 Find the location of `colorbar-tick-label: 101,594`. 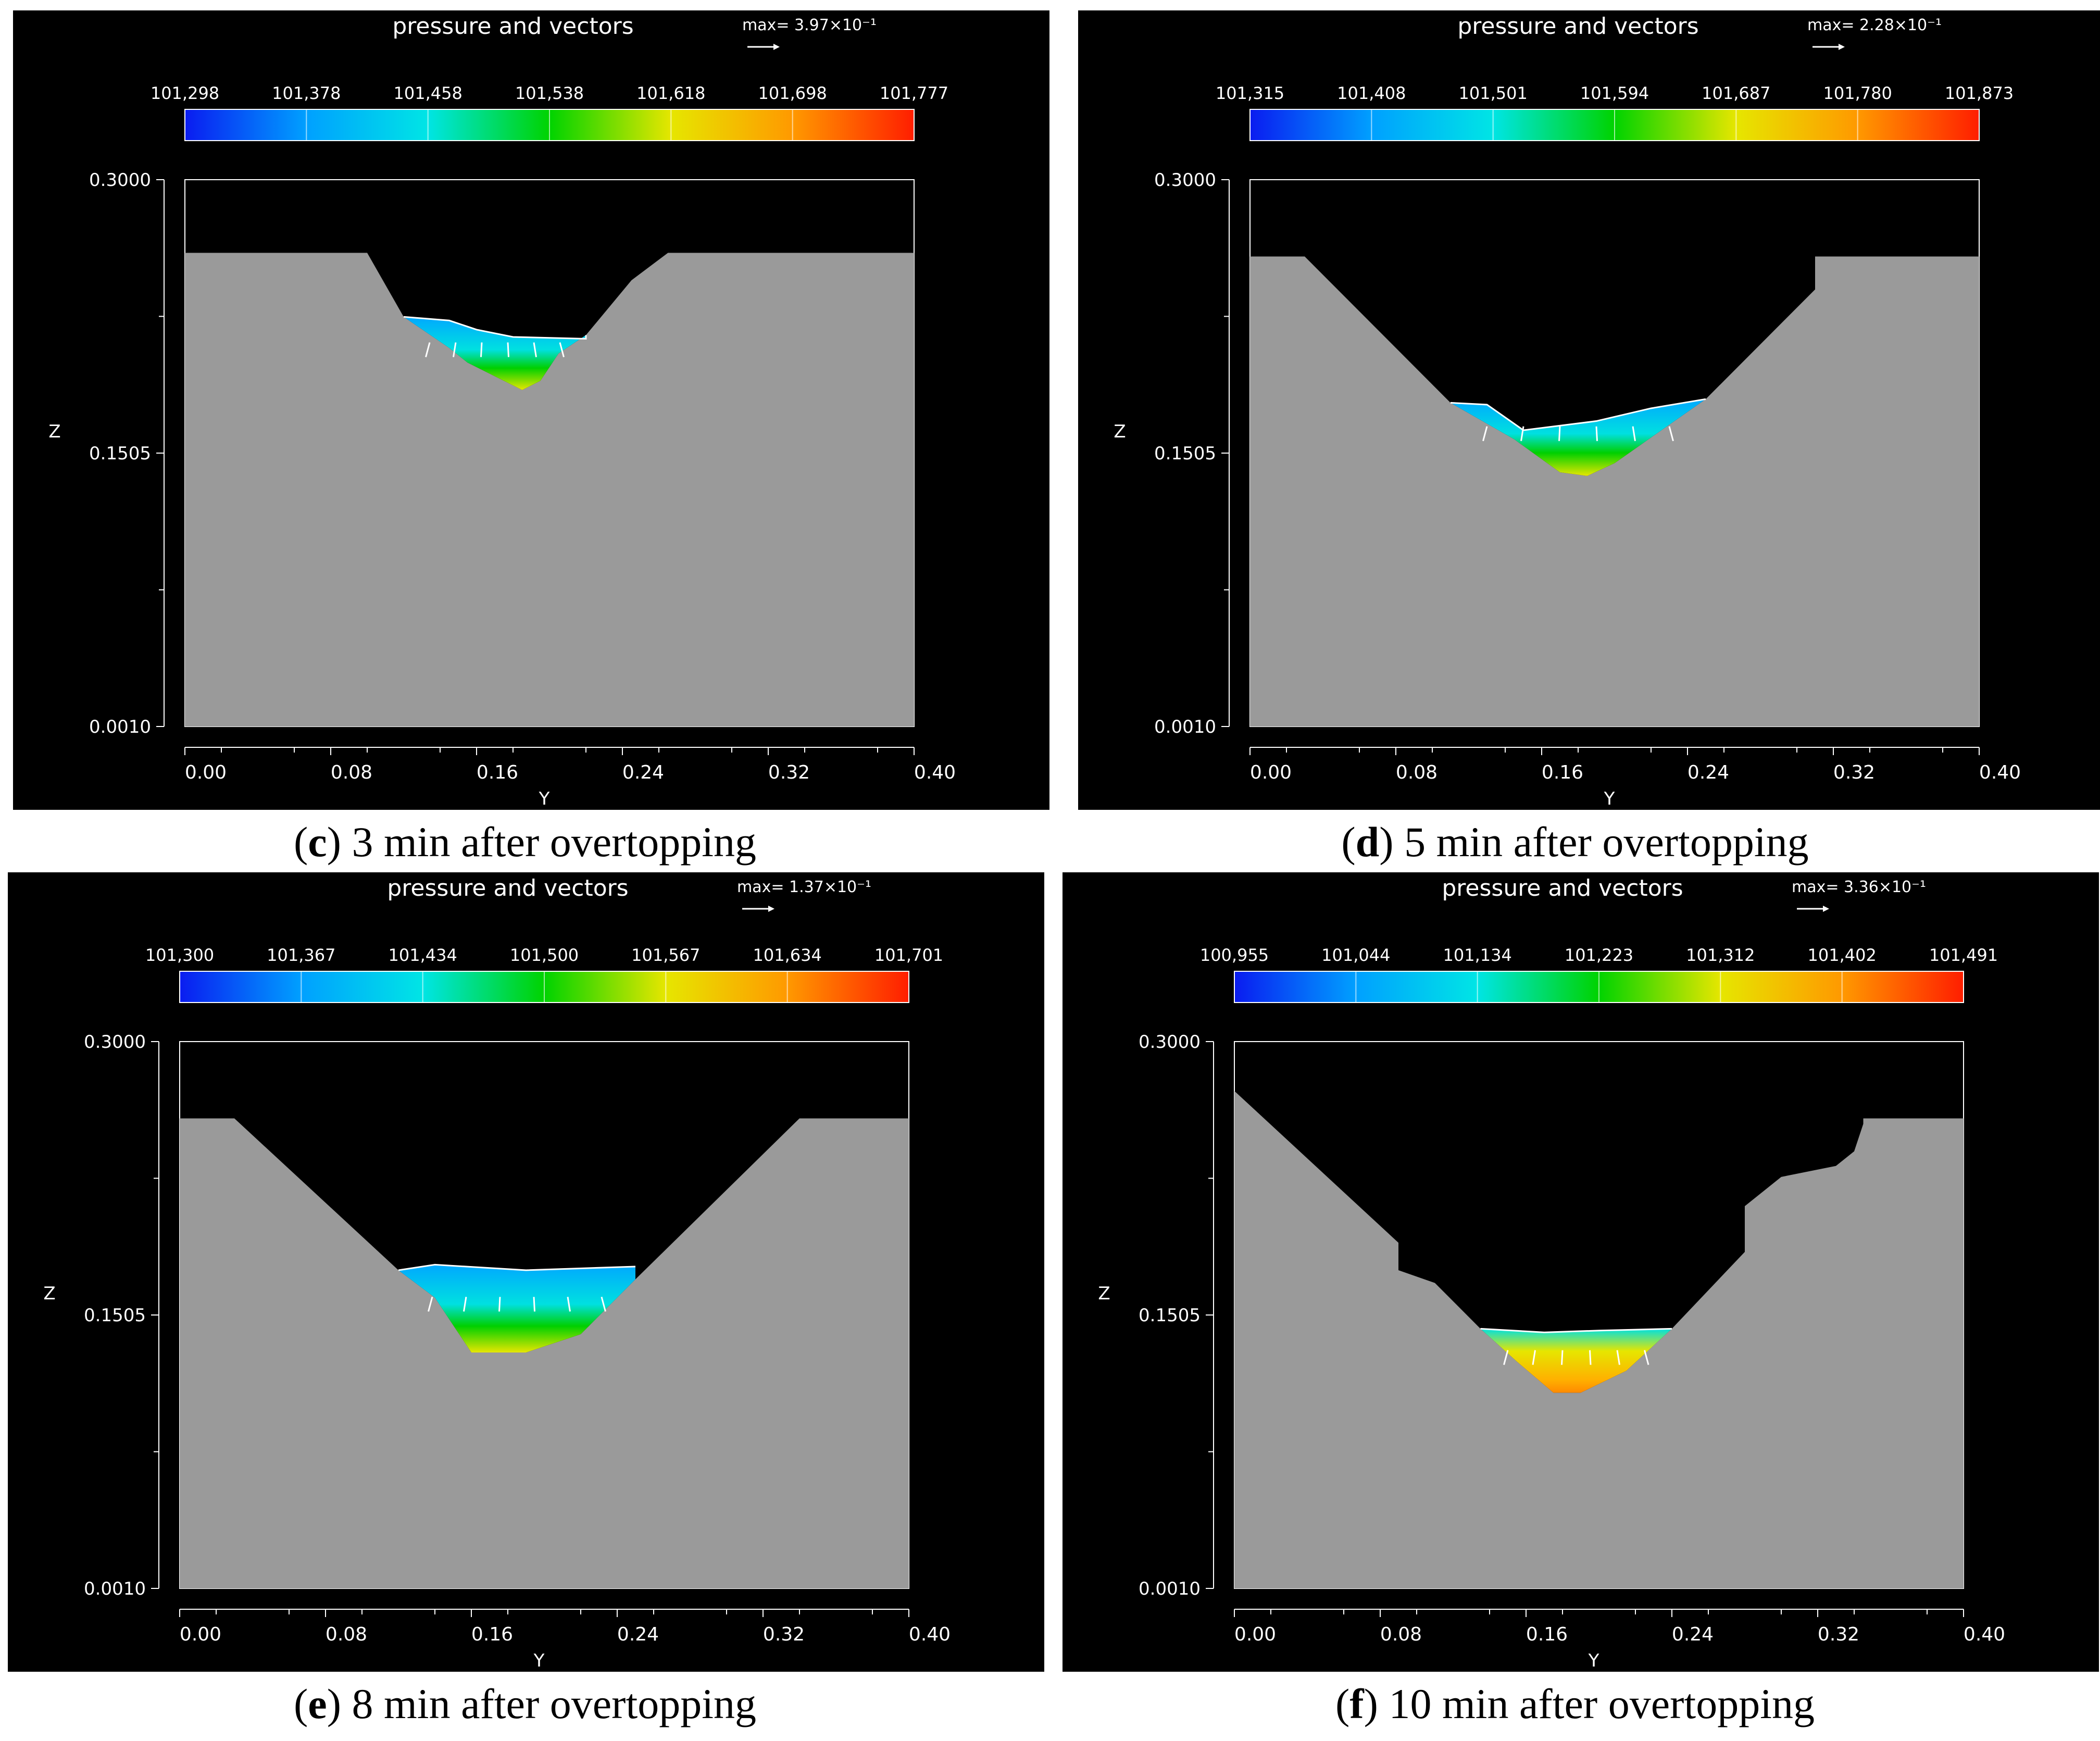

colorbar-tick-label: 101,594 is located at coordinates (1614, 93).